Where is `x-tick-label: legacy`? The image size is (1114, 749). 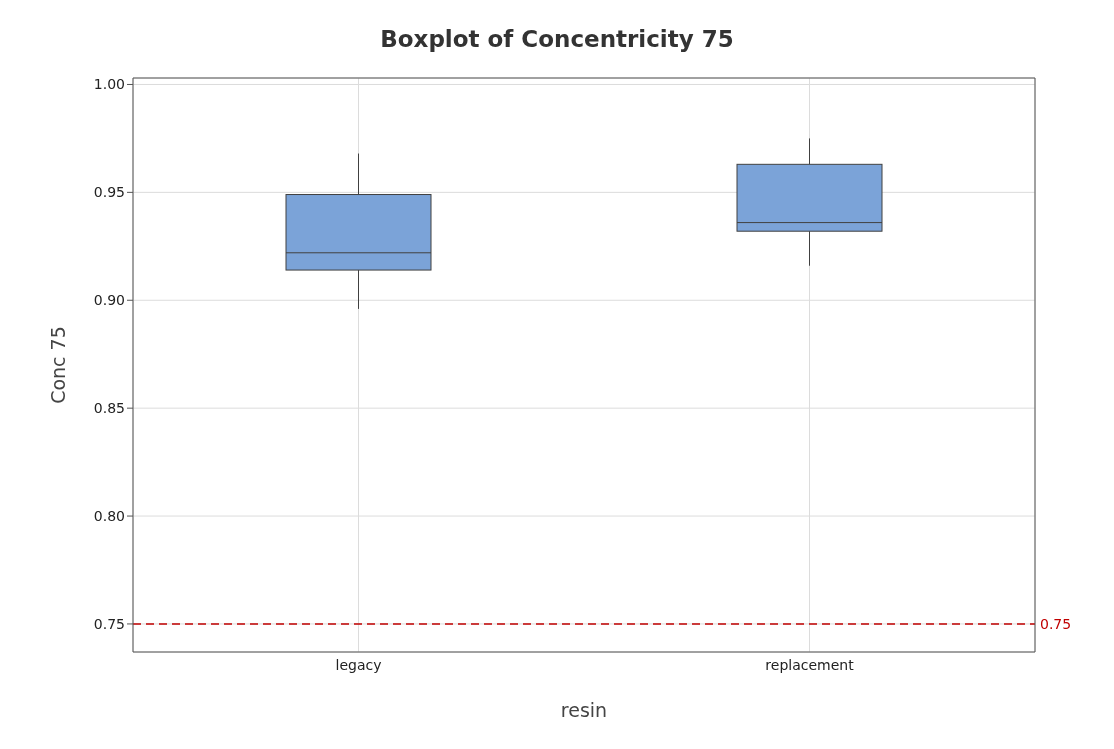
x-tick-label: legacy is located at coordinates (358, 664).